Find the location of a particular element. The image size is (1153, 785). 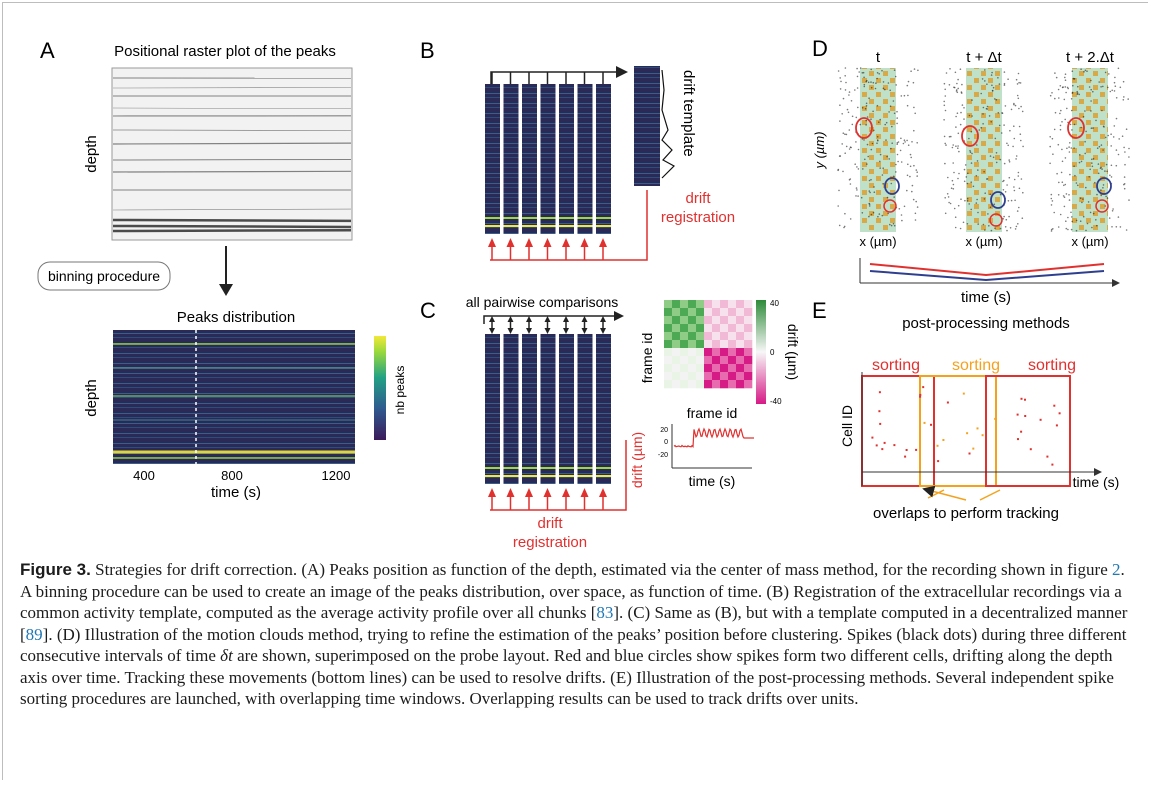

heatmap-xlabel: time (s) is located at coordinates (236, 492).